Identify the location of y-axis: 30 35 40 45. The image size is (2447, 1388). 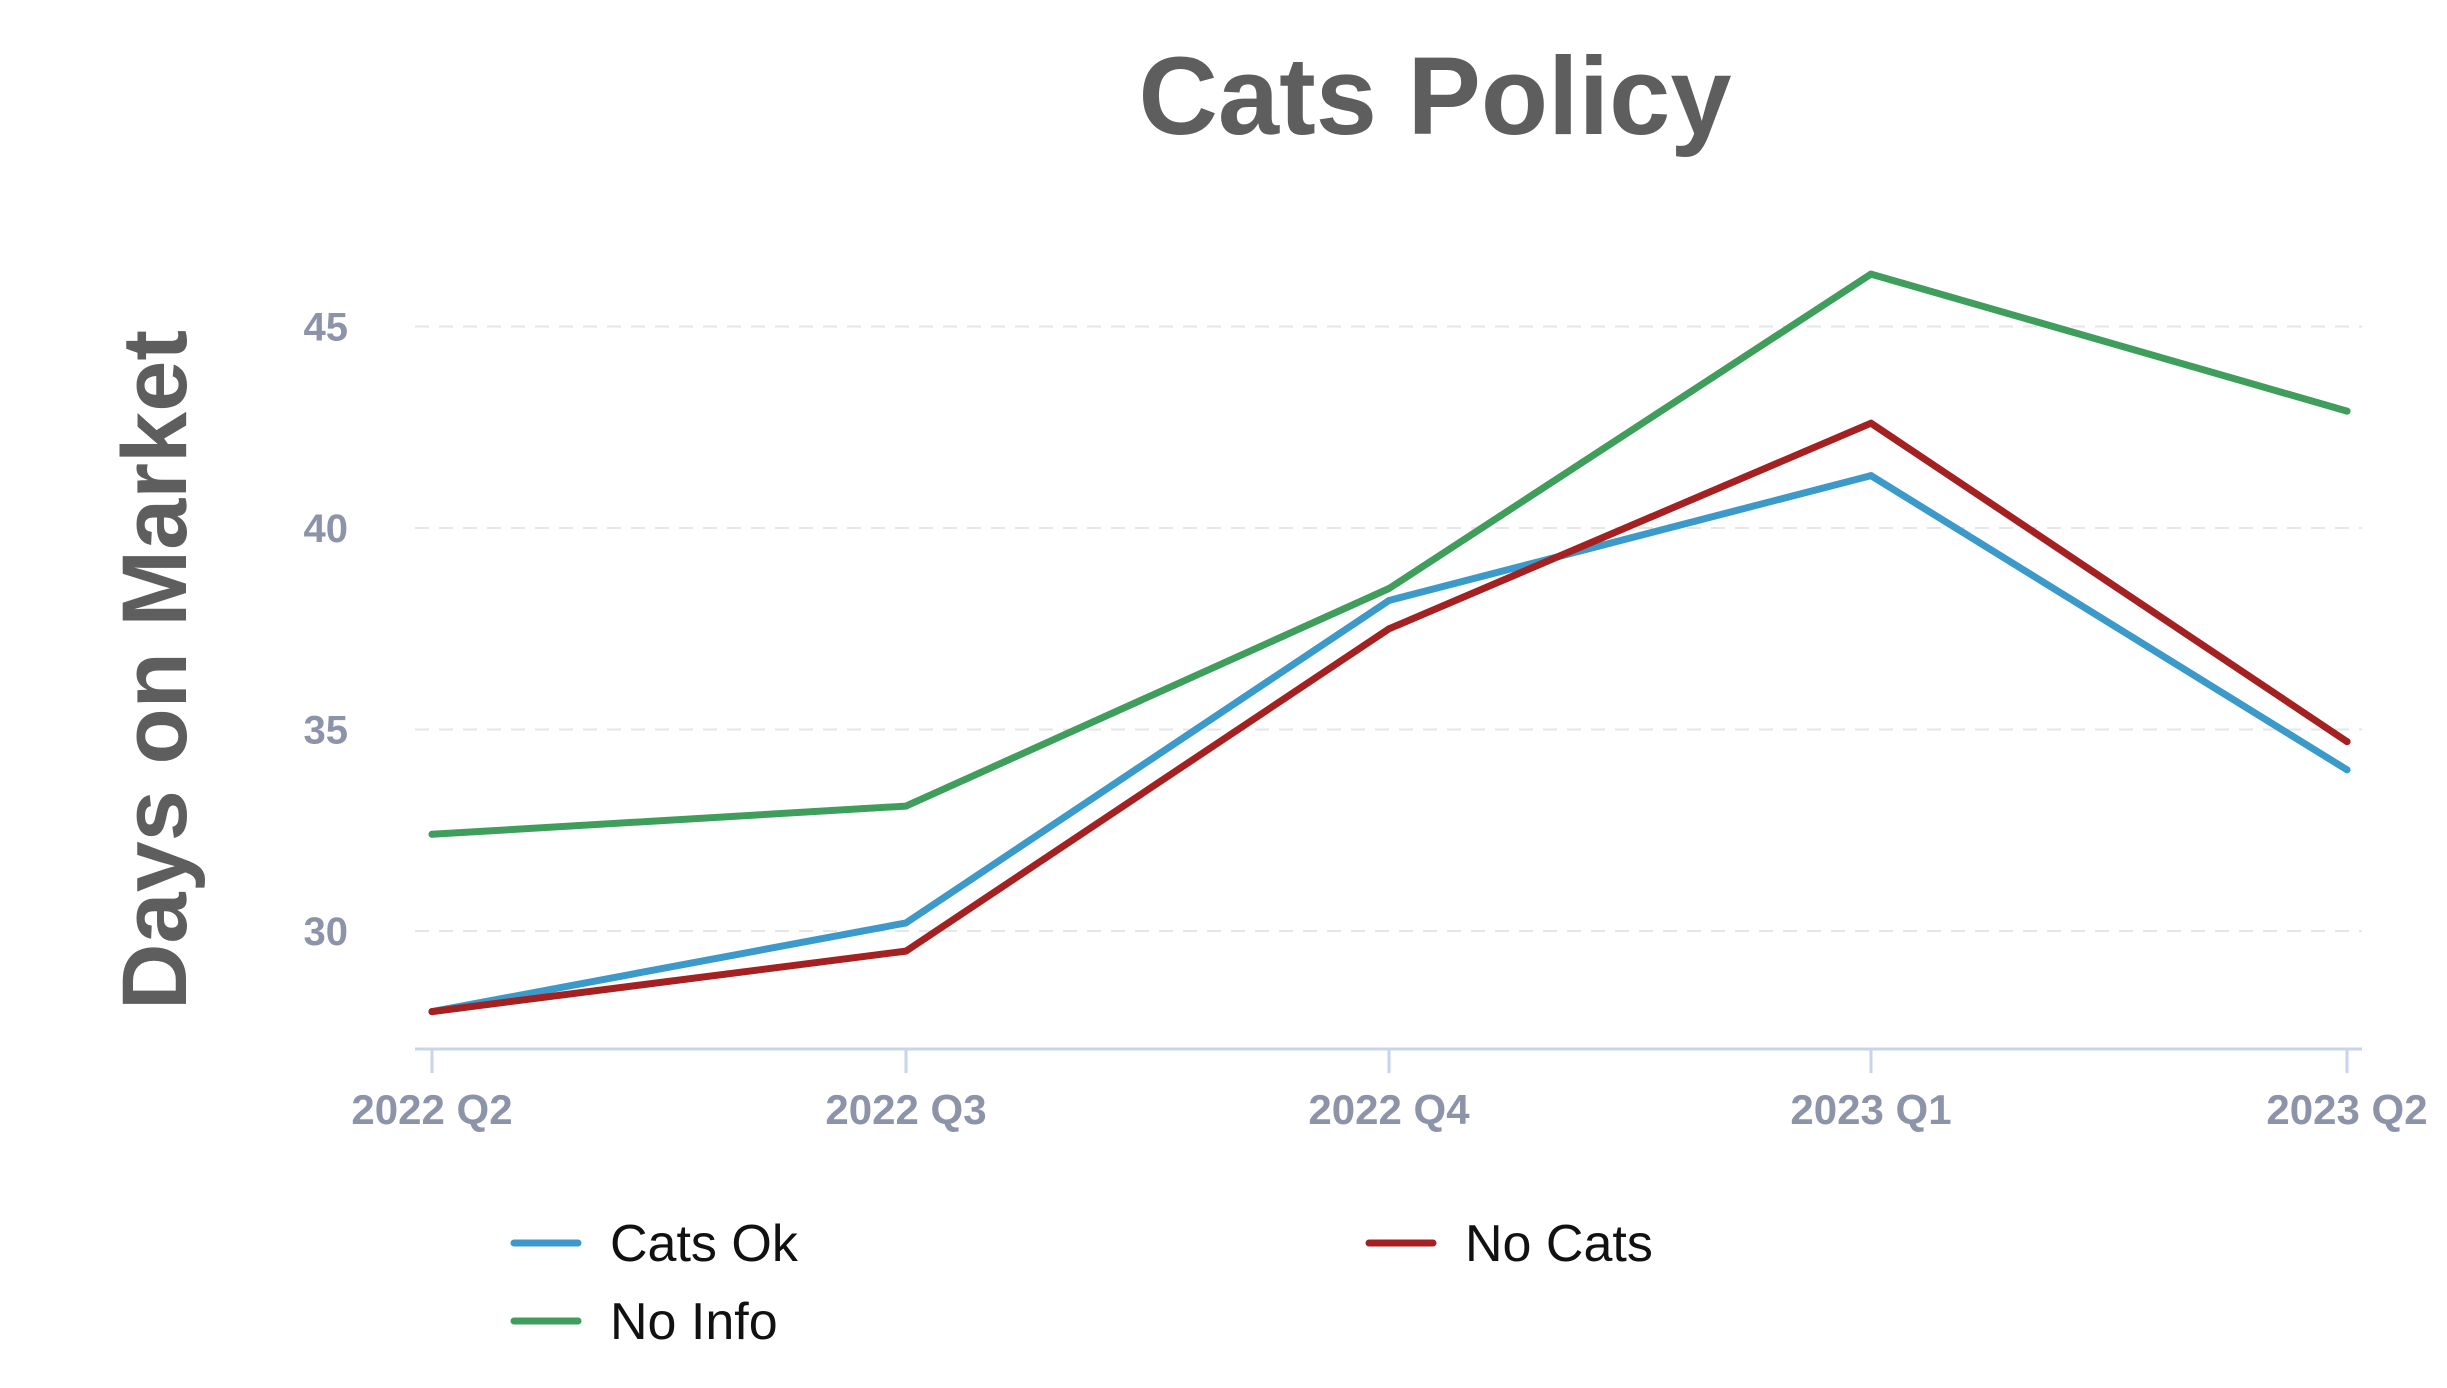
(326, 630).